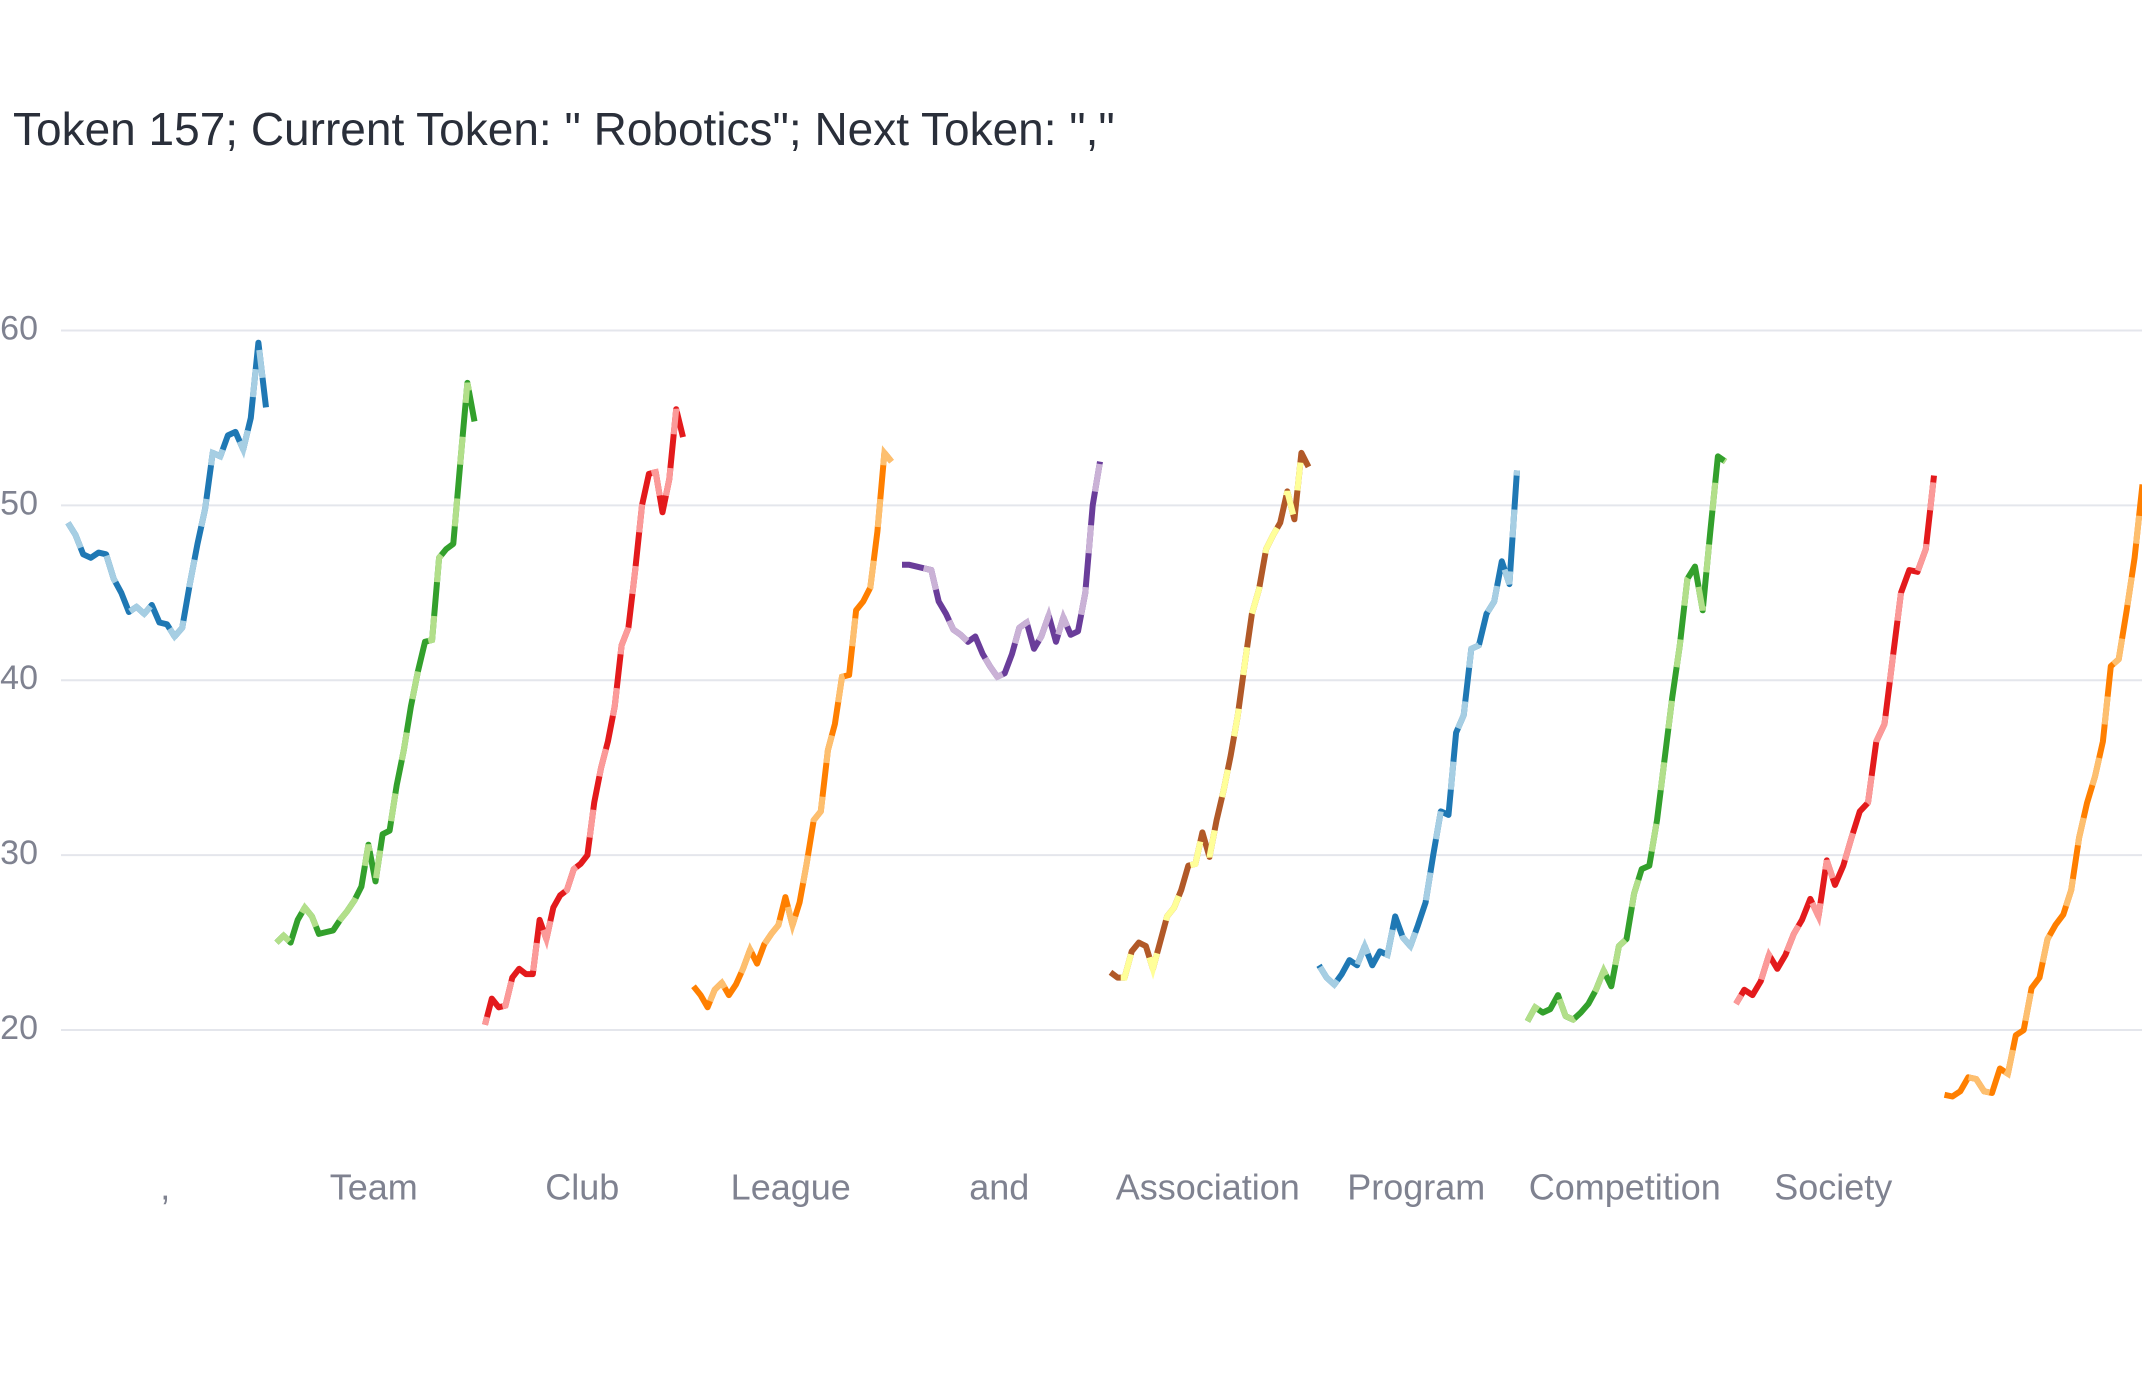  I want to click on x-tick-label: Society, so click(1833, 1187).